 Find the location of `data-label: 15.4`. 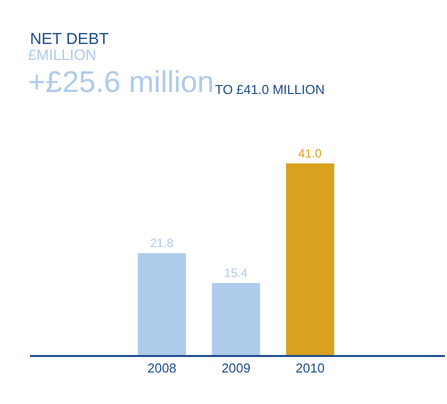

data-label: 15.4 is located at coordinates (236, 273).